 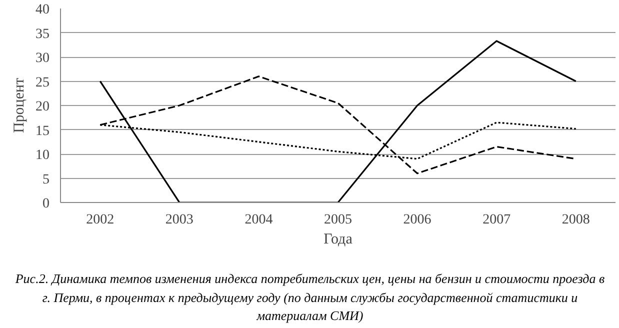 I want to click on y-tick-label: 0, so click(x=46, y=204).